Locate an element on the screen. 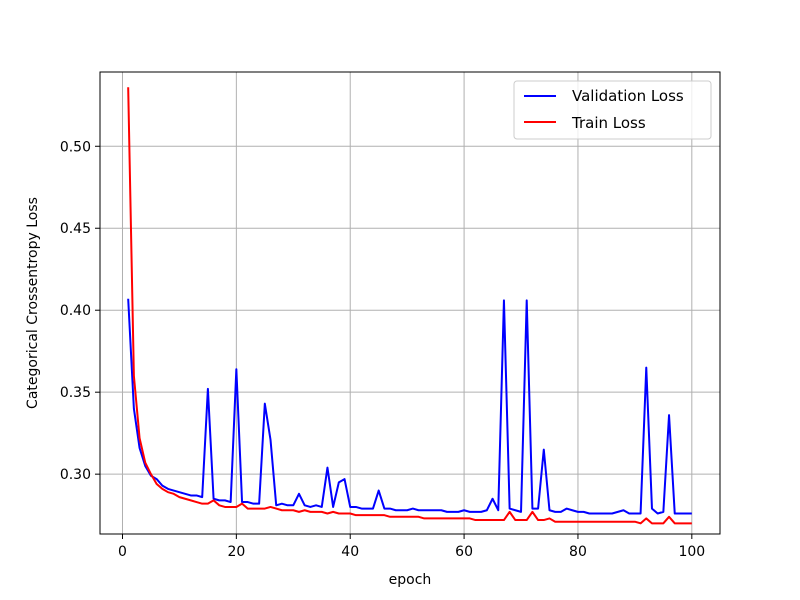 The image size is (800, 600). x-axis-ticks: 0 20 40 60 80 100 is located at coordinates (411, 547).